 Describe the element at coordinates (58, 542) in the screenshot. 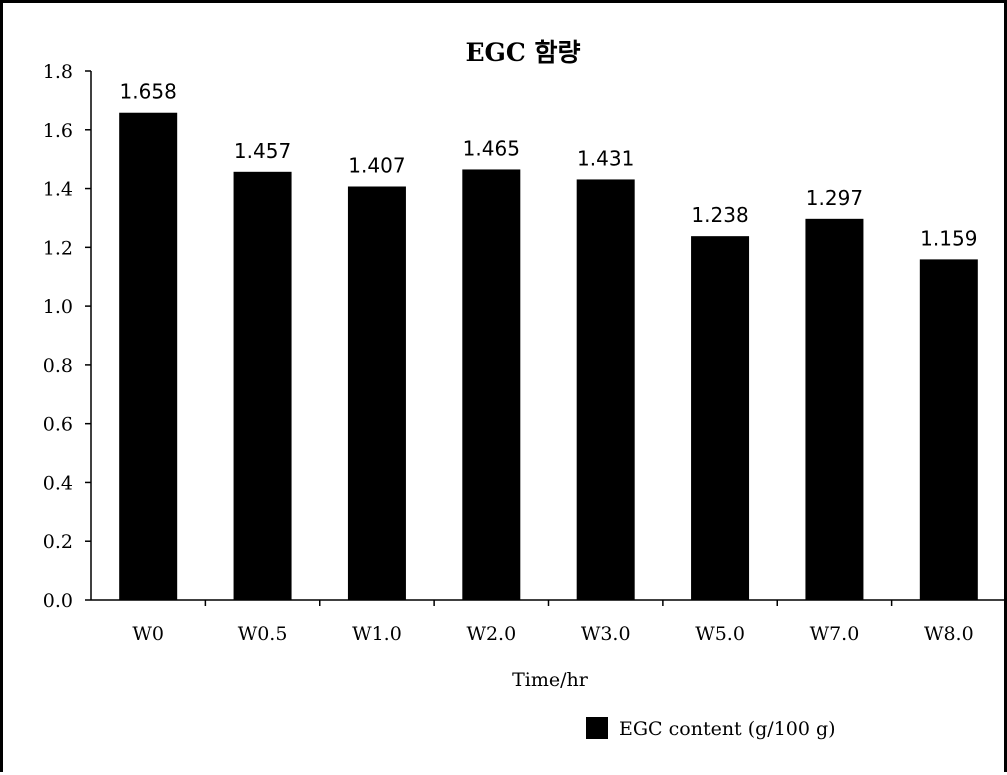

I see `y-tick-label: 0.2` at that location.